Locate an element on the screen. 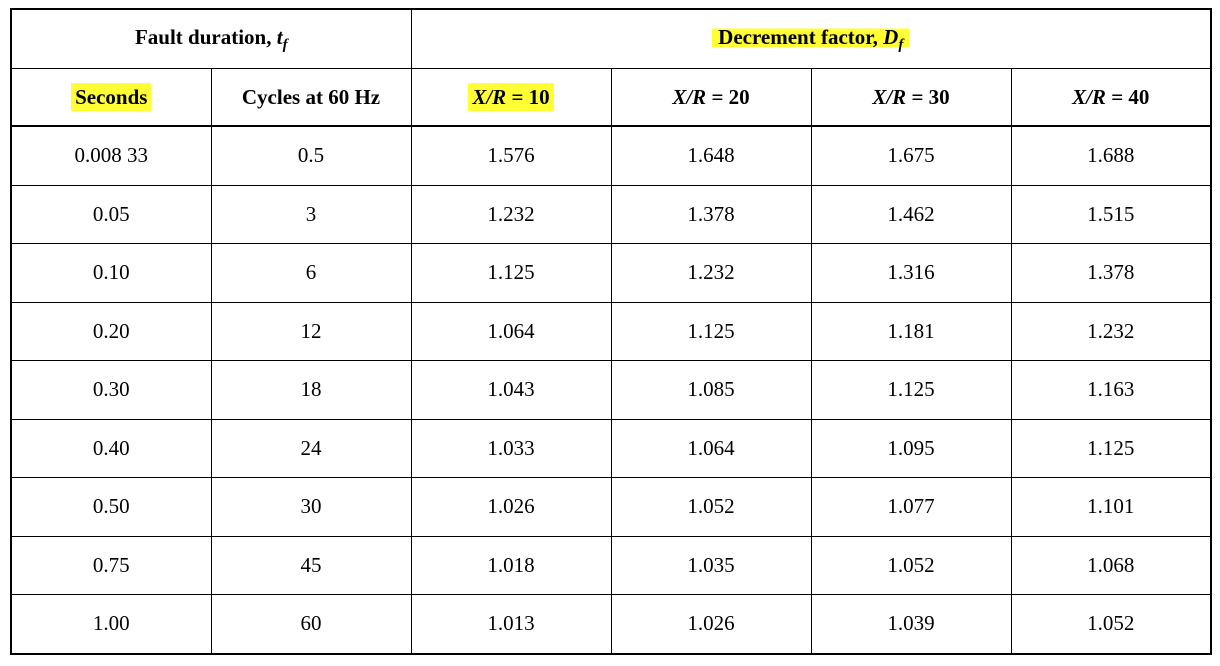 Image resolution: width=1220 pixels, height=666 pixels. xr-30-cell: 1.316 is located at coordinates (911, 273).